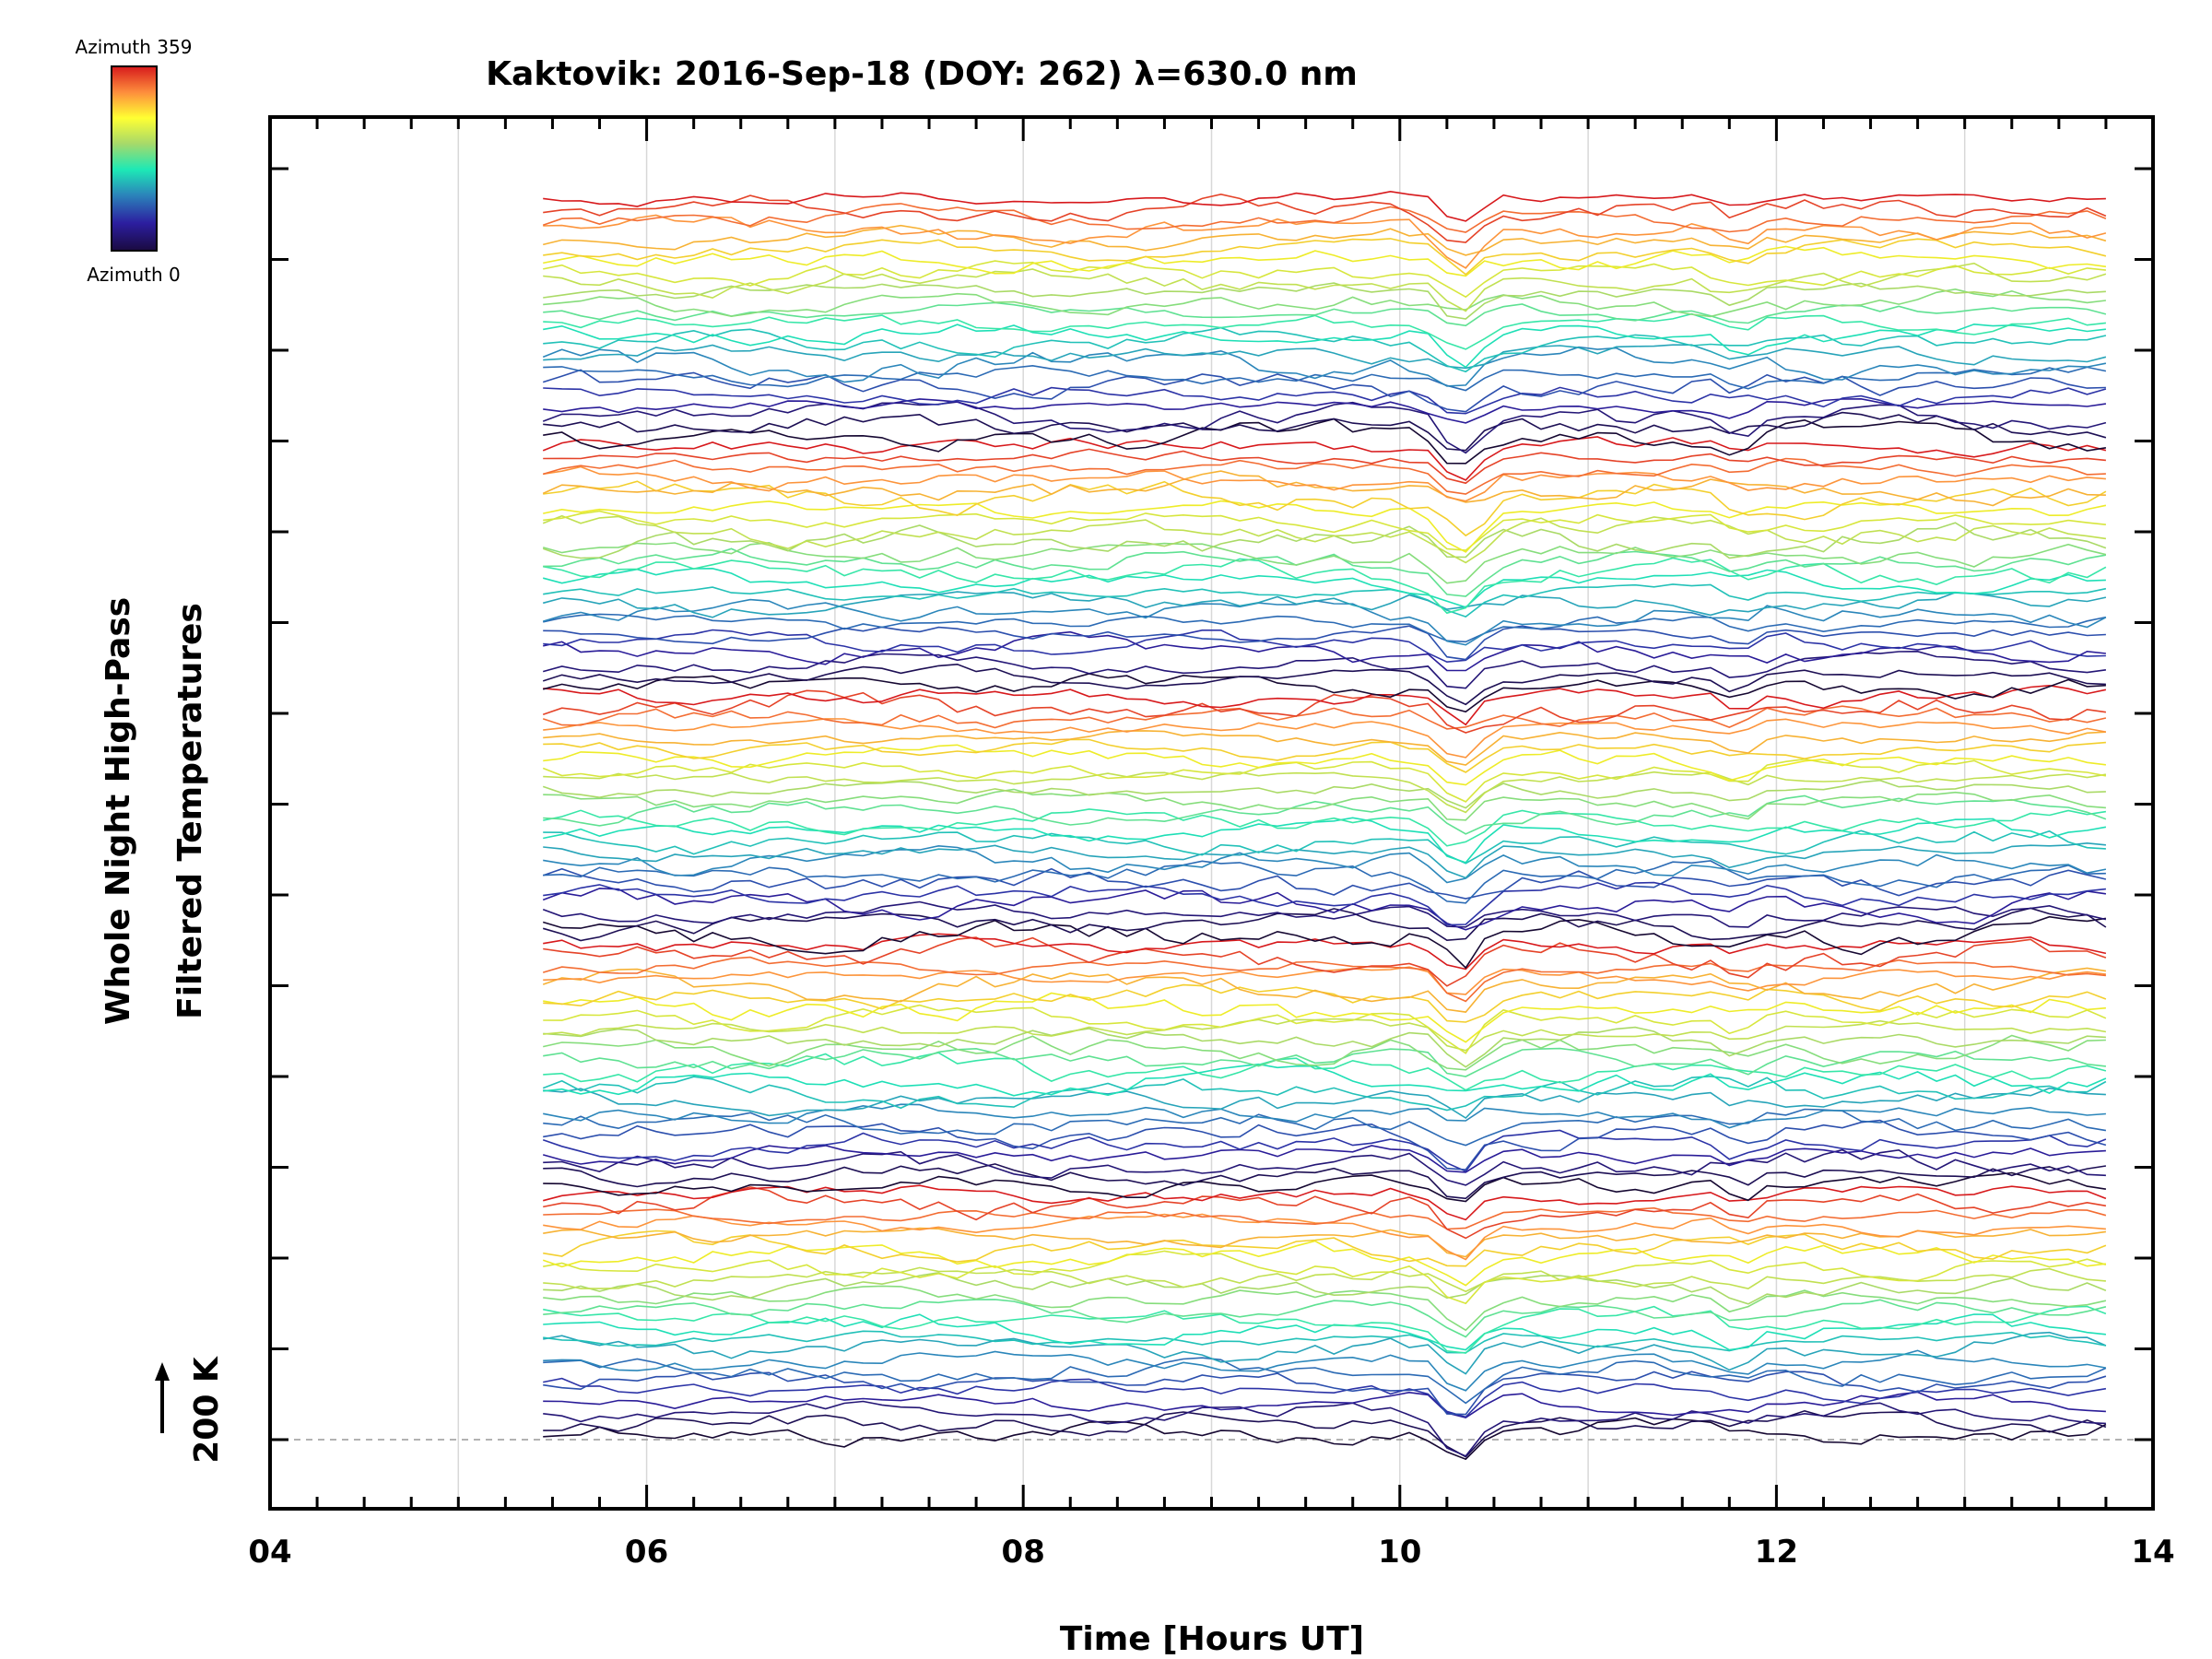 This screenshot has height=1659, width=2212. Describe the element at coordinates (1211, 1552) in the screenshot. I see `x-tick-labels: 04 06 08 10 12 14` at that location.